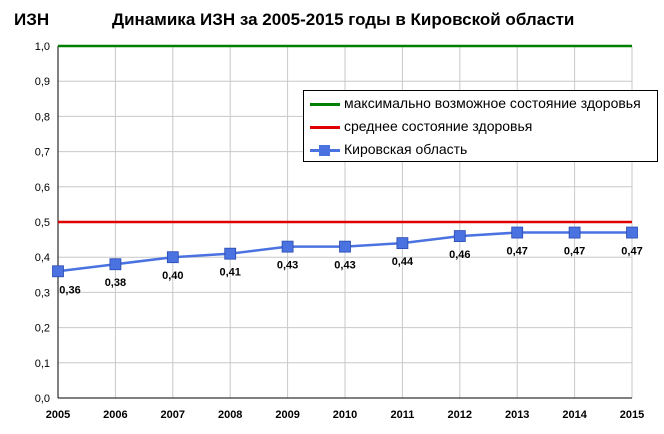 The width and height of the screenshot is (664, 434). I want to click on data-label: 0,41, so click(229, 273).